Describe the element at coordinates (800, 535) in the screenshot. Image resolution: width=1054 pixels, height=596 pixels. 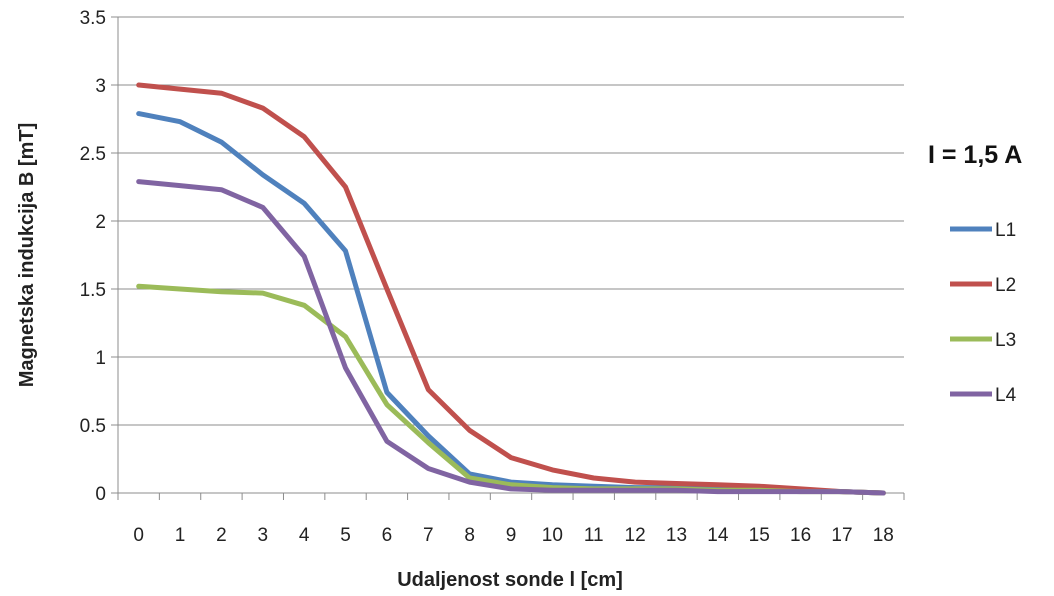
I see `x-tick-label: 16` at that location.